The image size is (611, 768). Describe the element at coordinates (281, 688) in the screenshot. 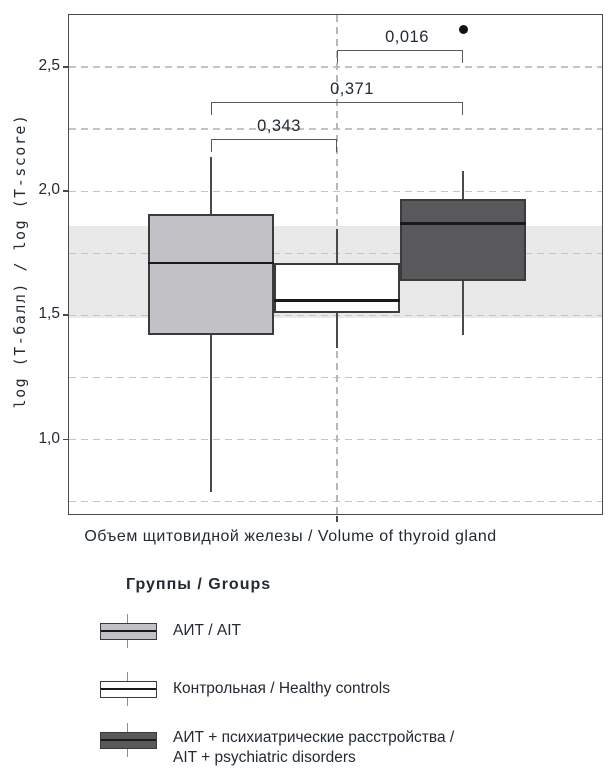

I see `legend-item-label: Контрольная / Healthy controls` at that location.